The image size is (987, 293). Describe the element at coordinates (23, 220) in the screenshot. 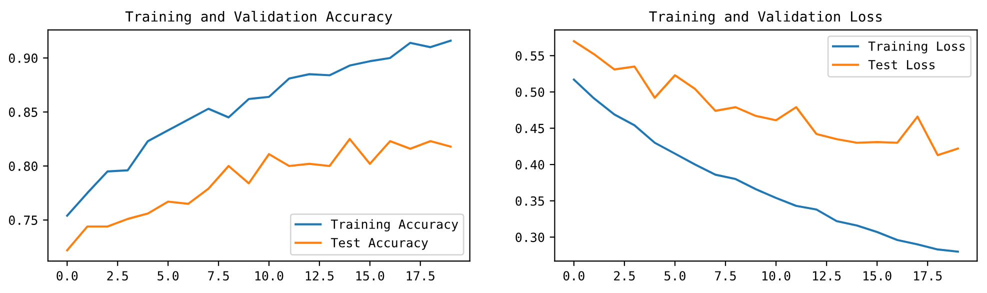

I see `y-tick-label: 0.75` at that location.